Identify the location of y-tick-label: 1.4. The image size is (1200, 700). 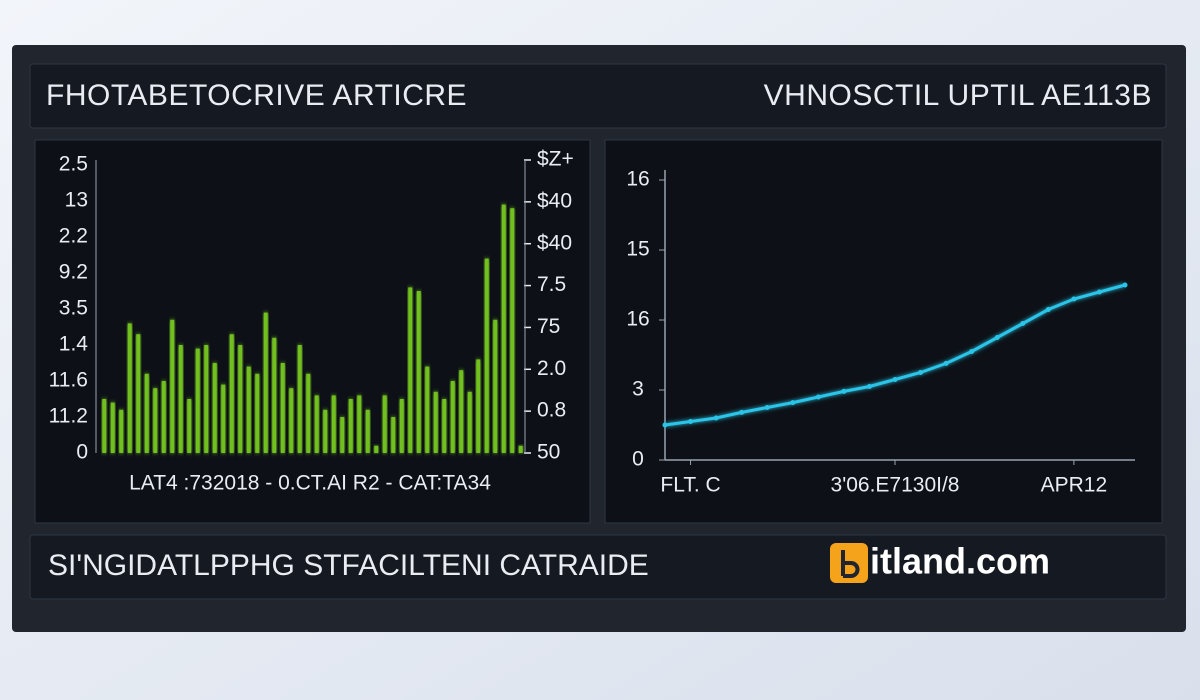
(74, 344).